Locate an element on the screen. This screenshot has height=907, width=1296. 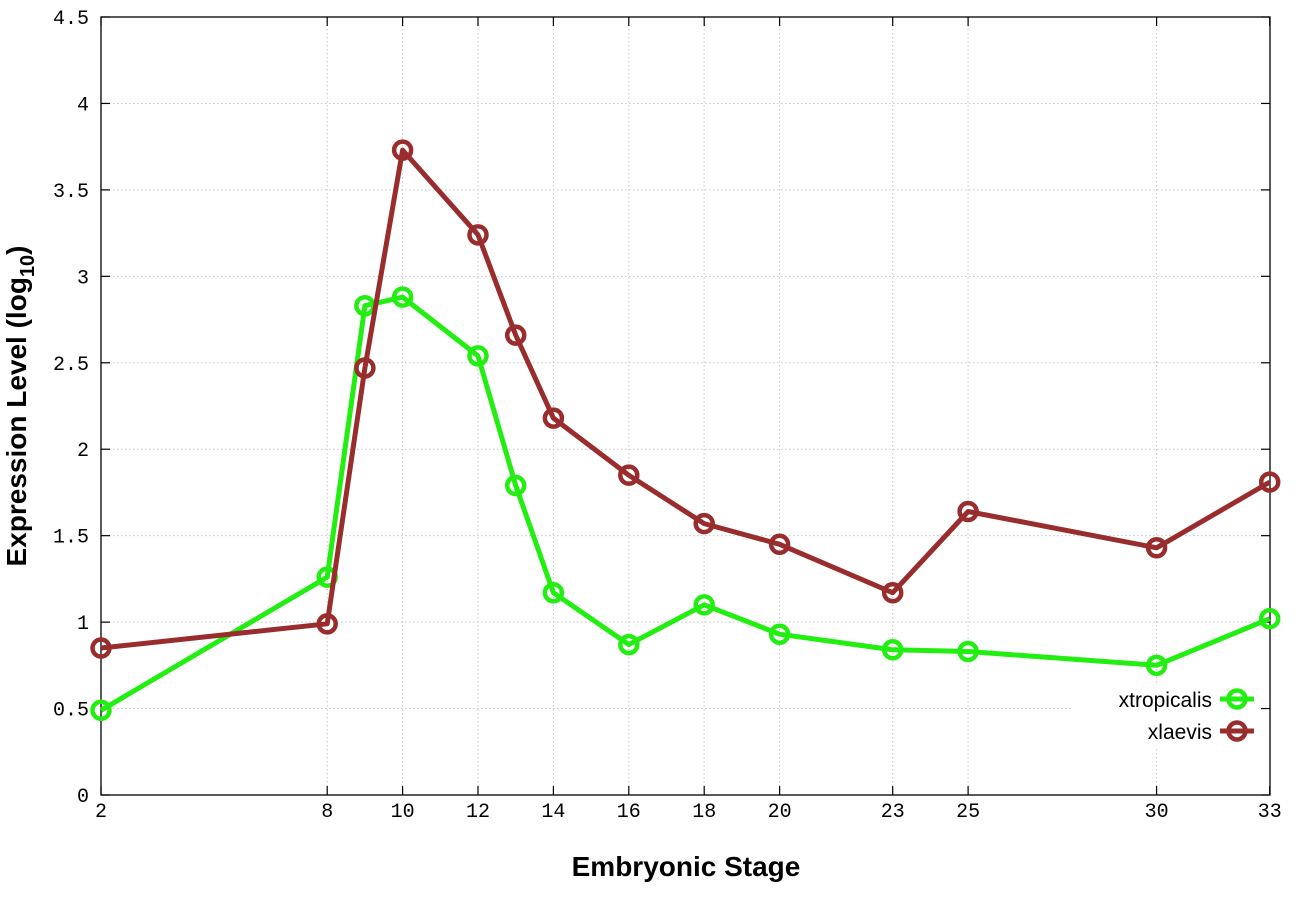
y-axis-title: Expression Level (log10) is located at coordinates (20, 406).